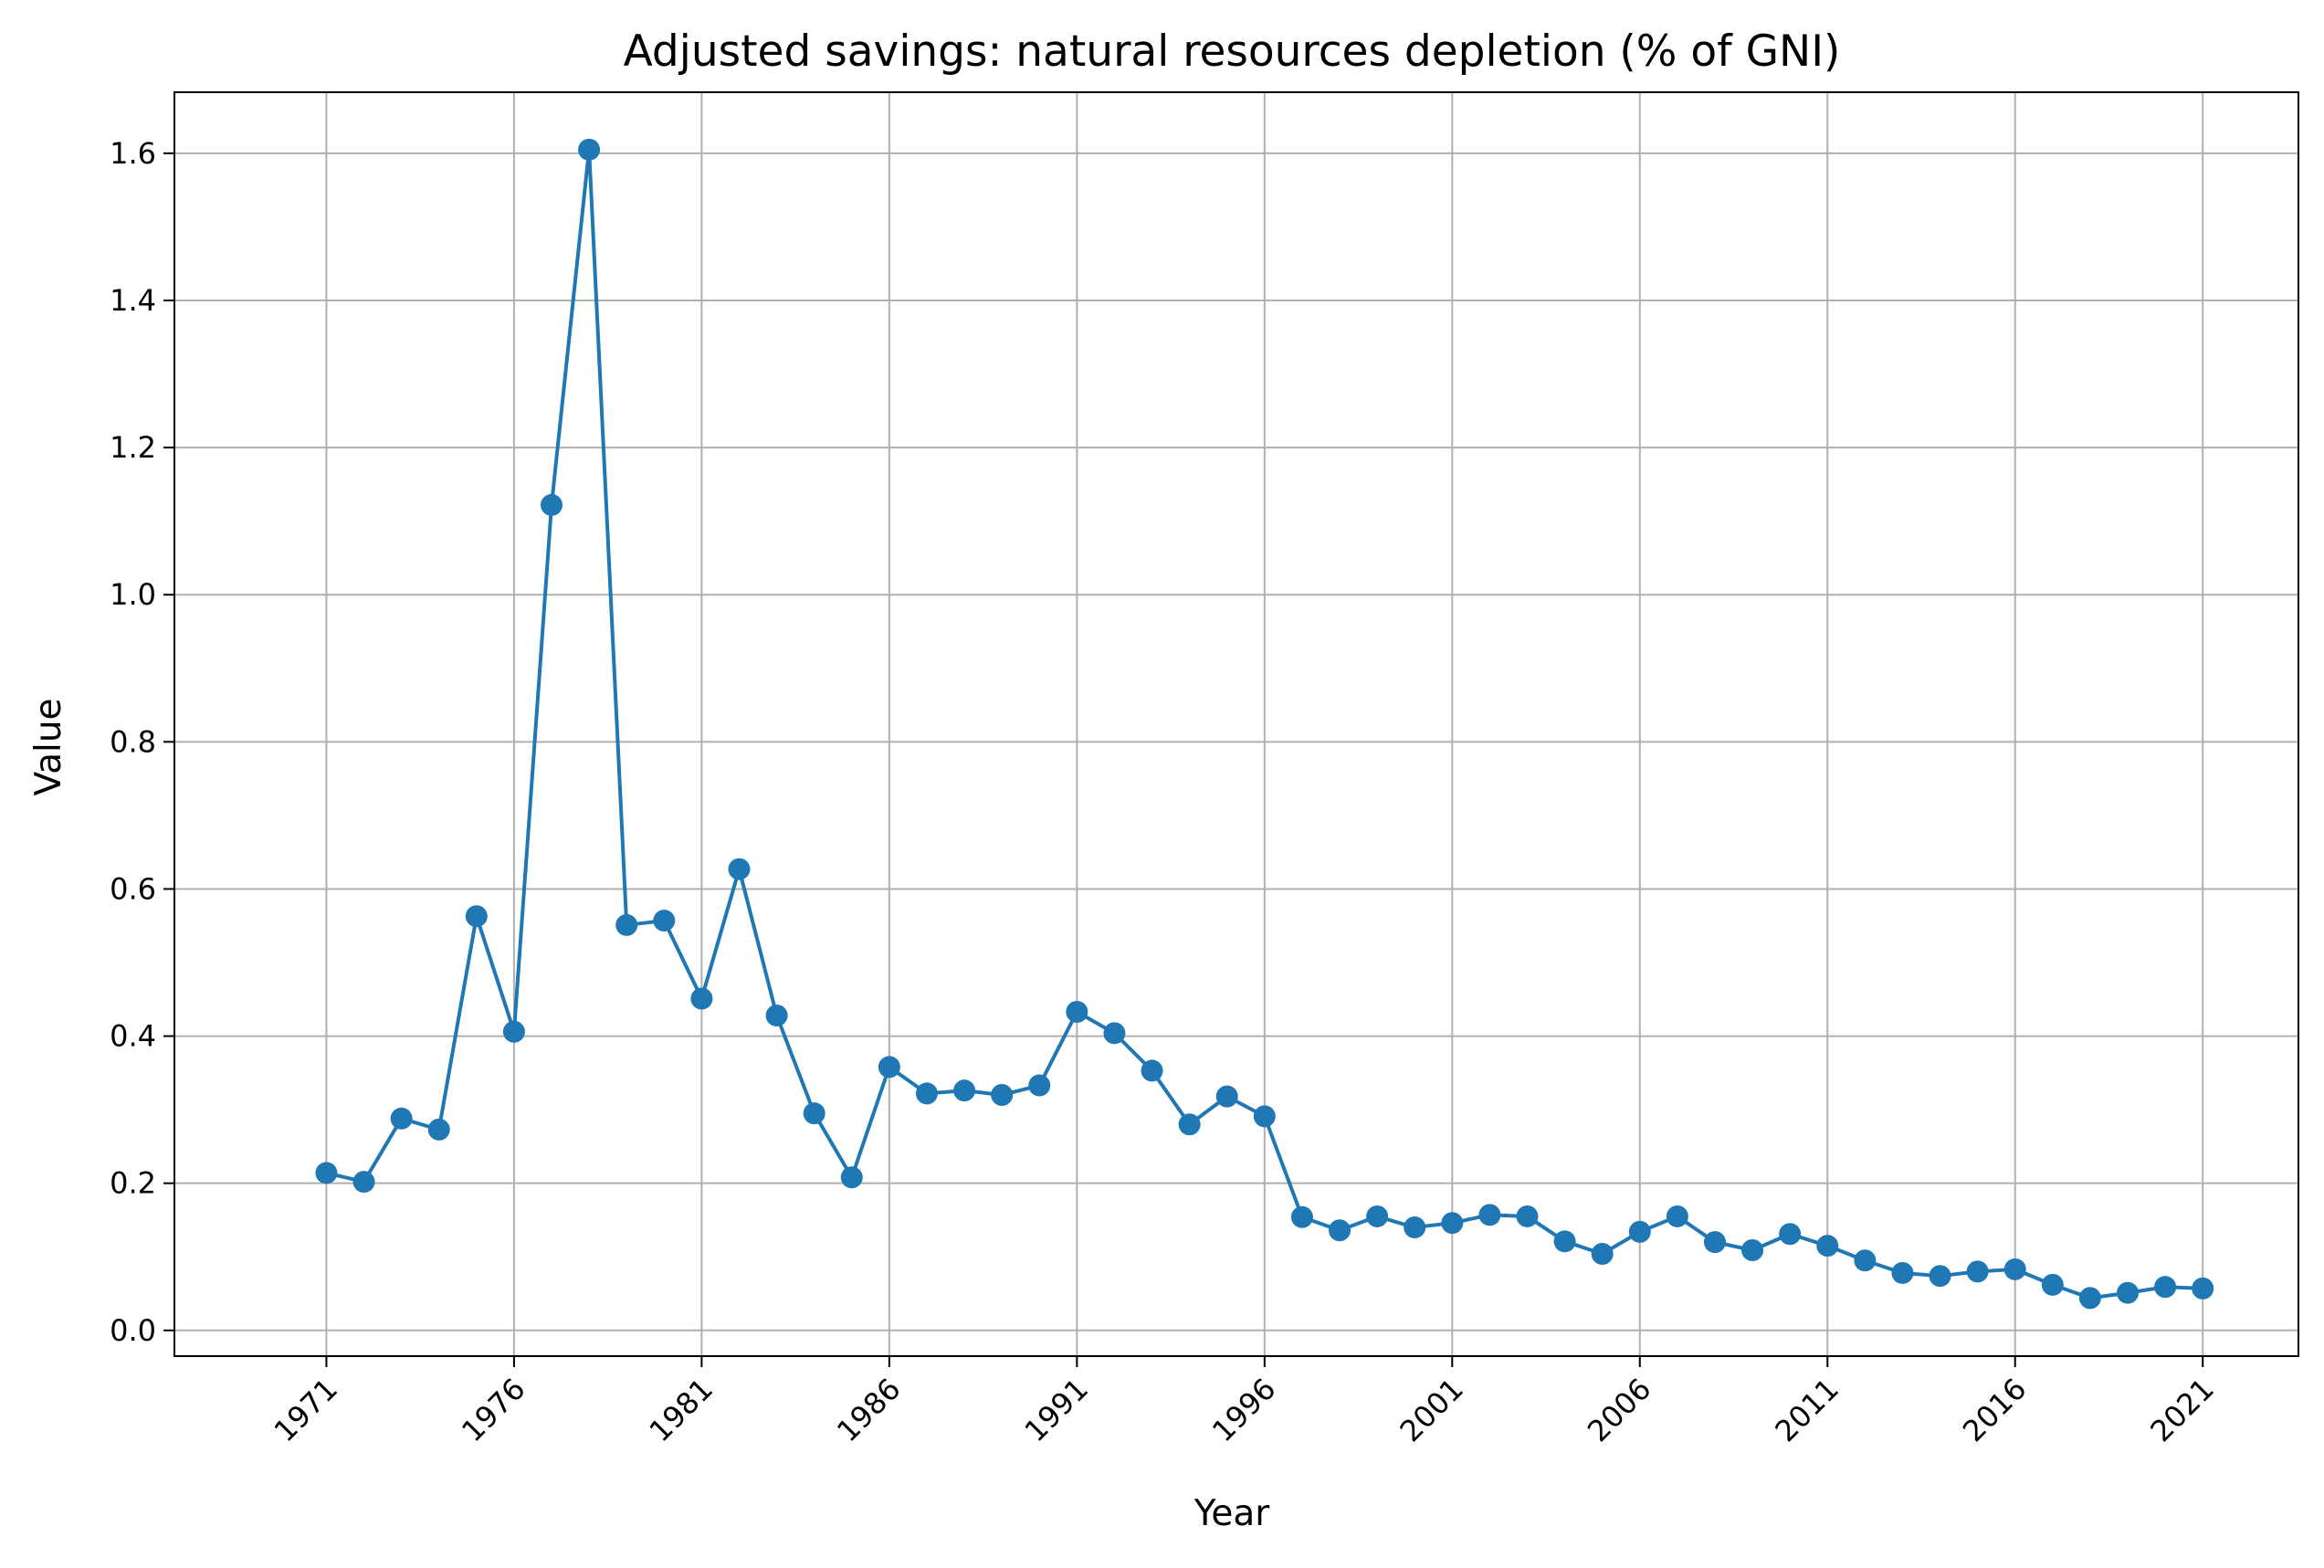 This screenshot has width=2324, height=1568. Describe the element at coordinates (133, 888) in the screenshot. I see `y-tick-label: 0.6` at that location.